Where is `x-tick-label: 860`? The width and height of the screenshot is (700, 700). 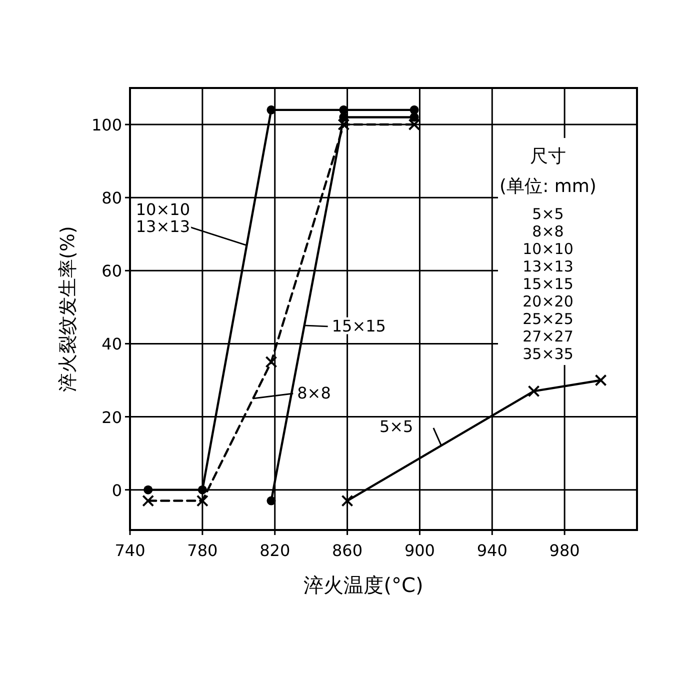 x-tick-label: 860 is located at coordinates (347, 550).